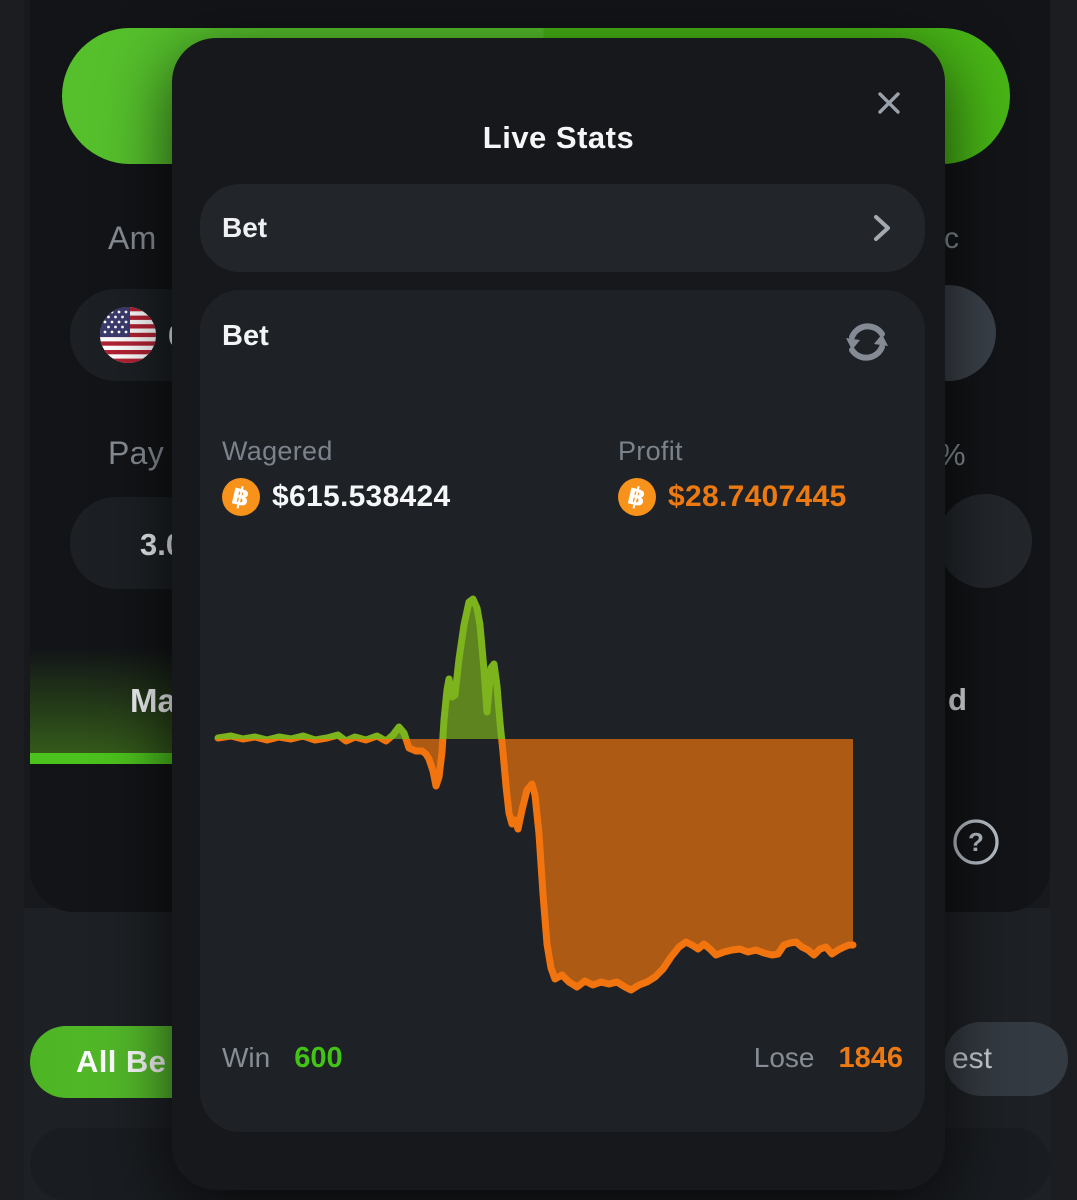 This screenshot has height=1200, width=1077. I want to click on close-button, so click(889, 103).